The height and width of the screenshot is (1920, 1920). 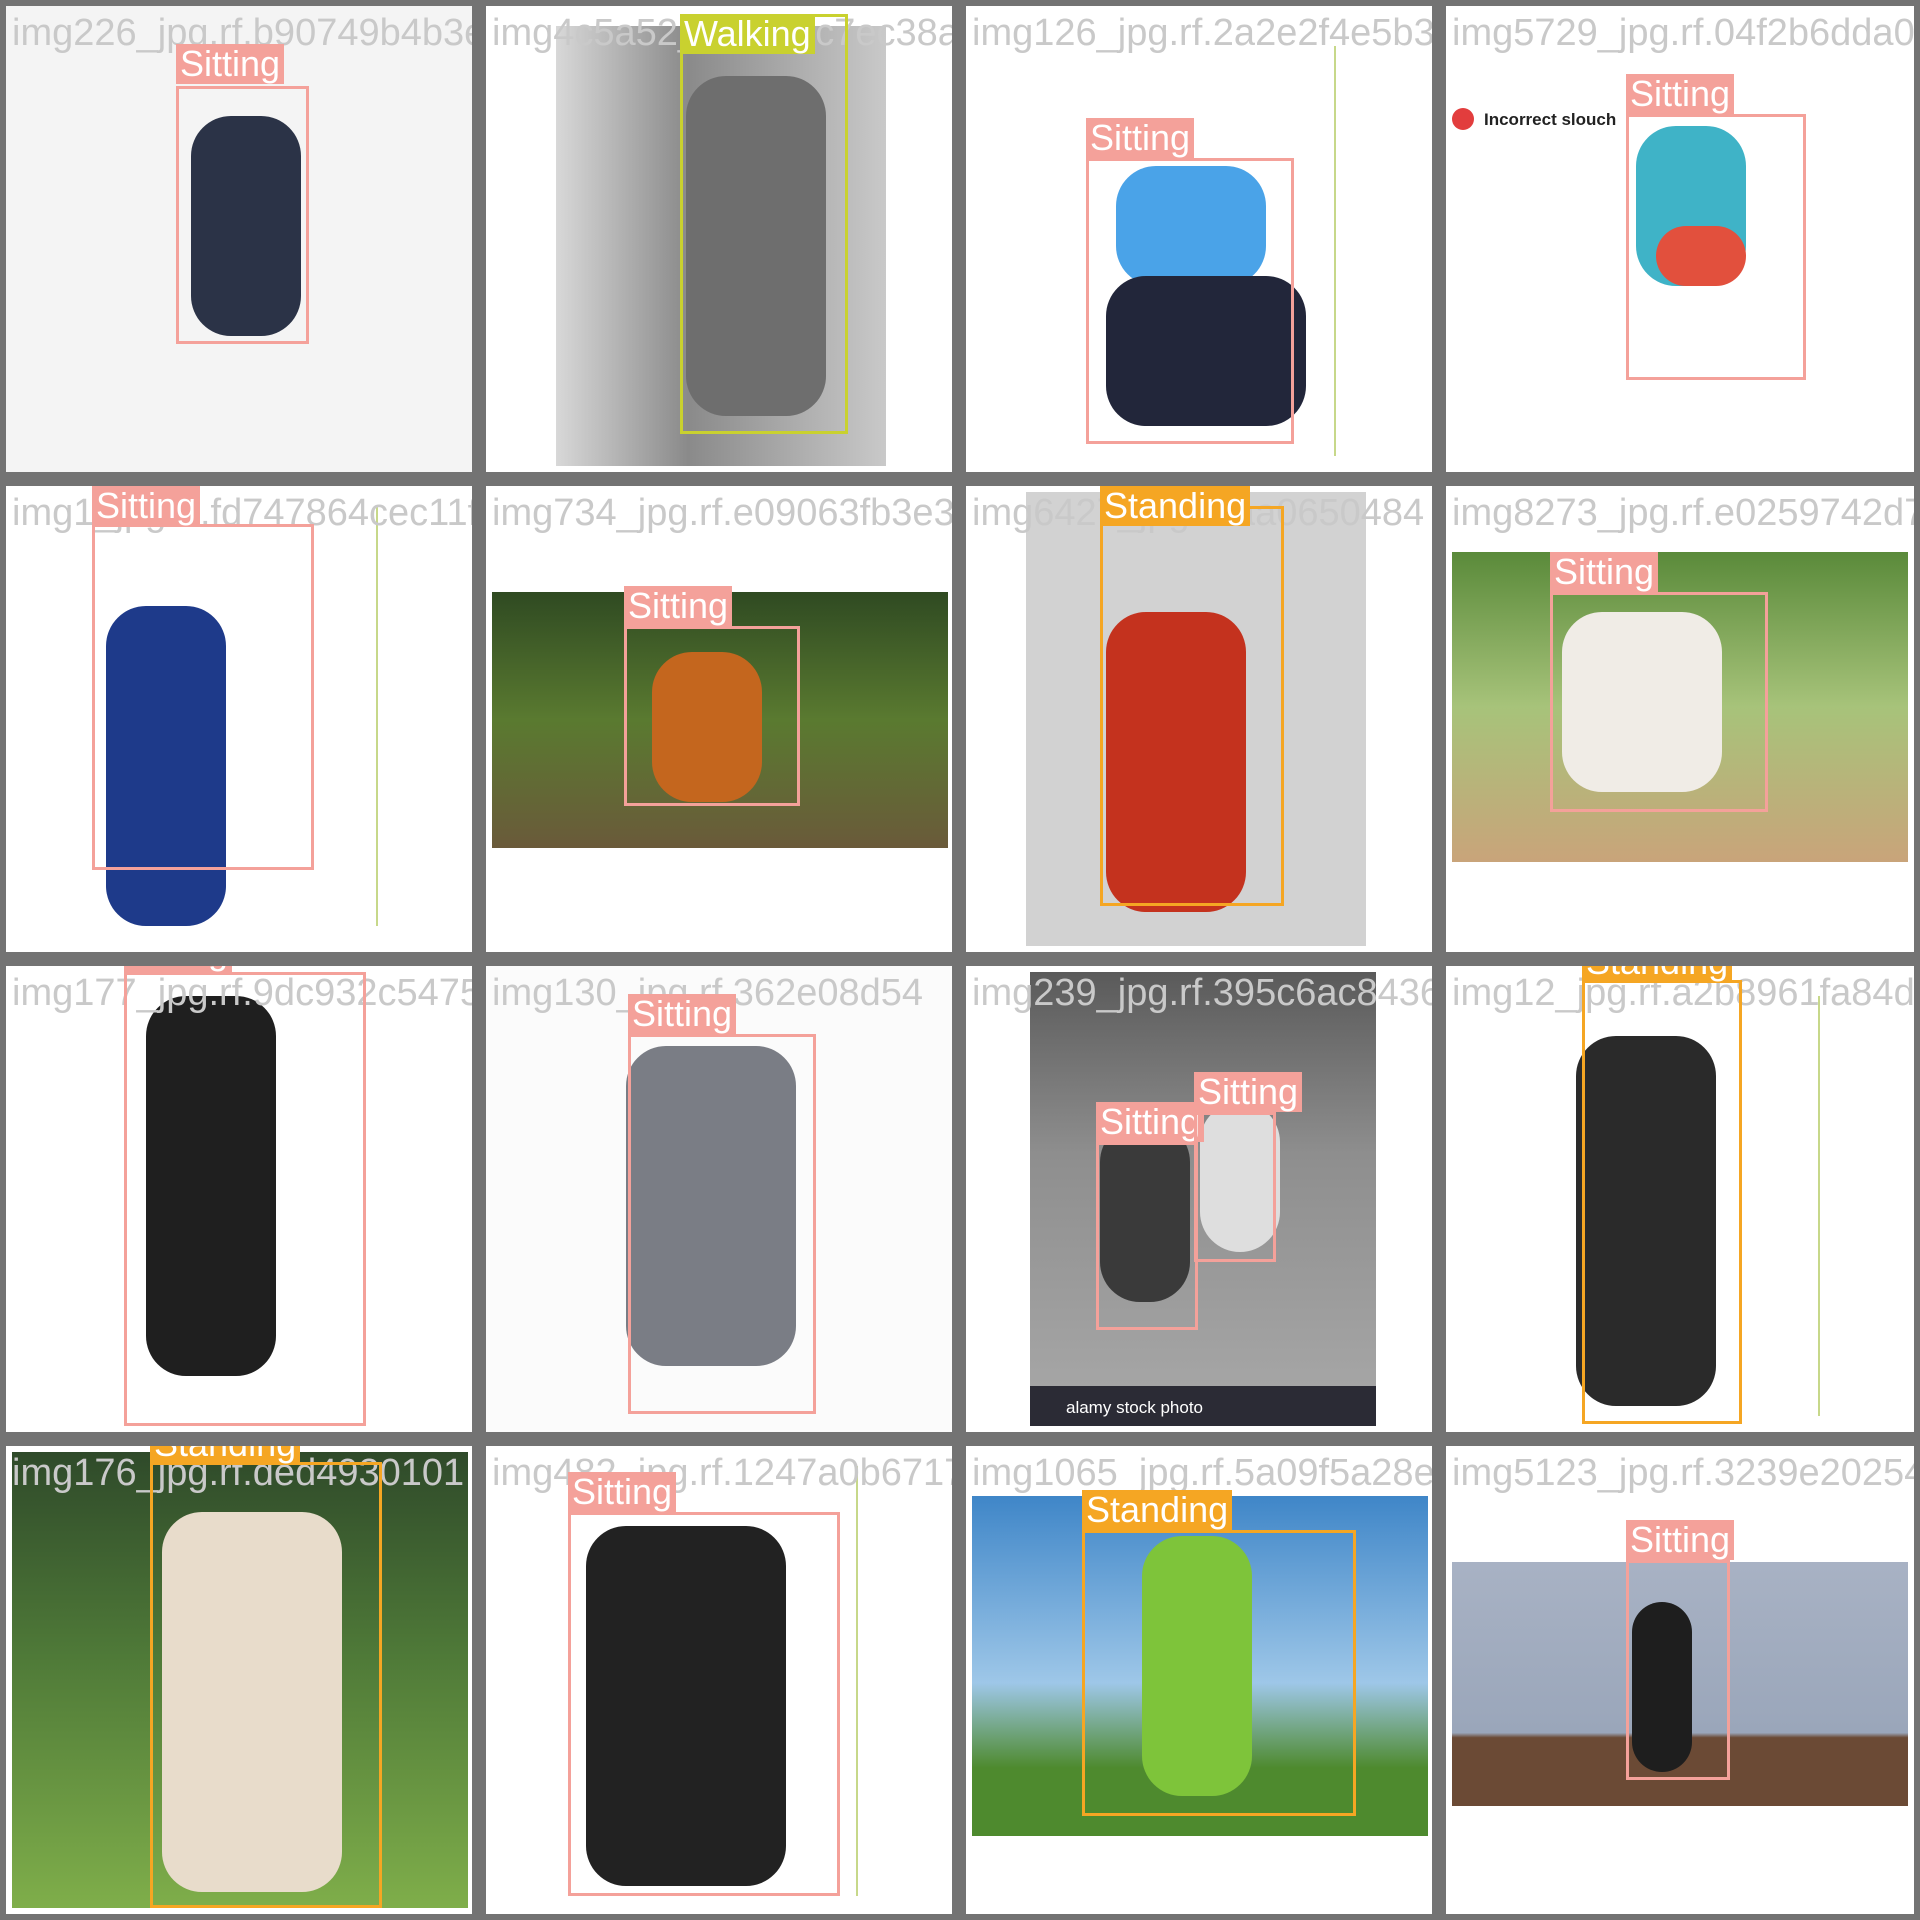 I want to click on filename: img8273_jpg.rf.e0259742d73, so click(x=1683, y=513).